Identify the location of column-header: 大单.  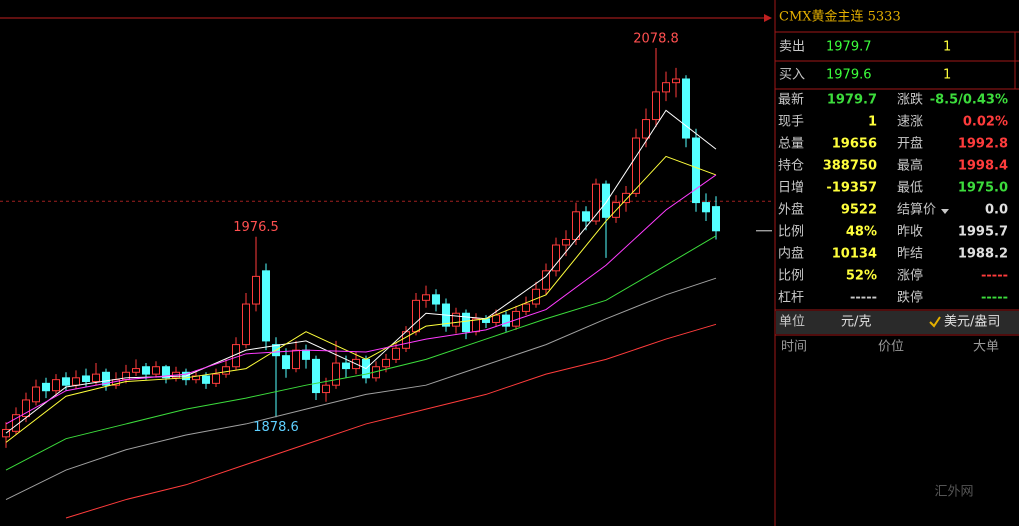
(986, 347).